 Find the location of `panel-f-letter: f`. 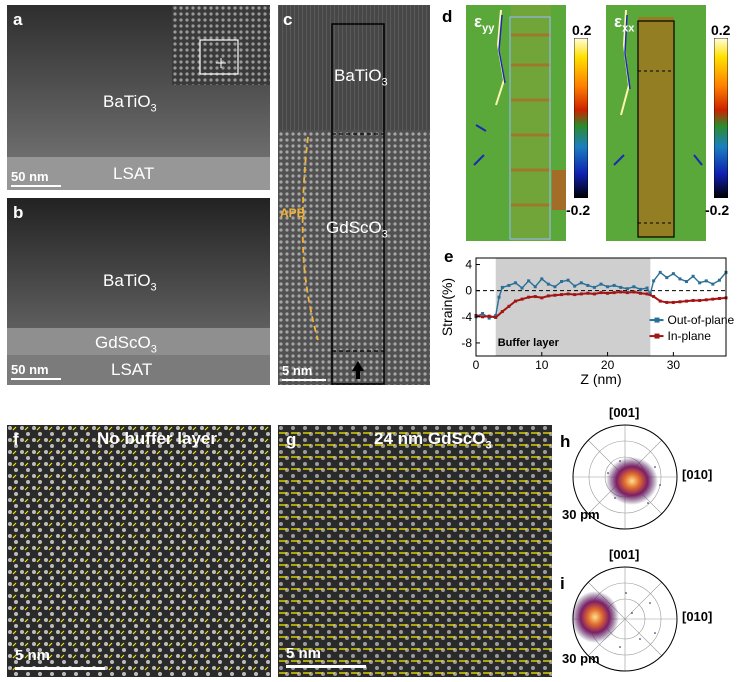

panel-f-letter: f is located at coordinates (16, 439).